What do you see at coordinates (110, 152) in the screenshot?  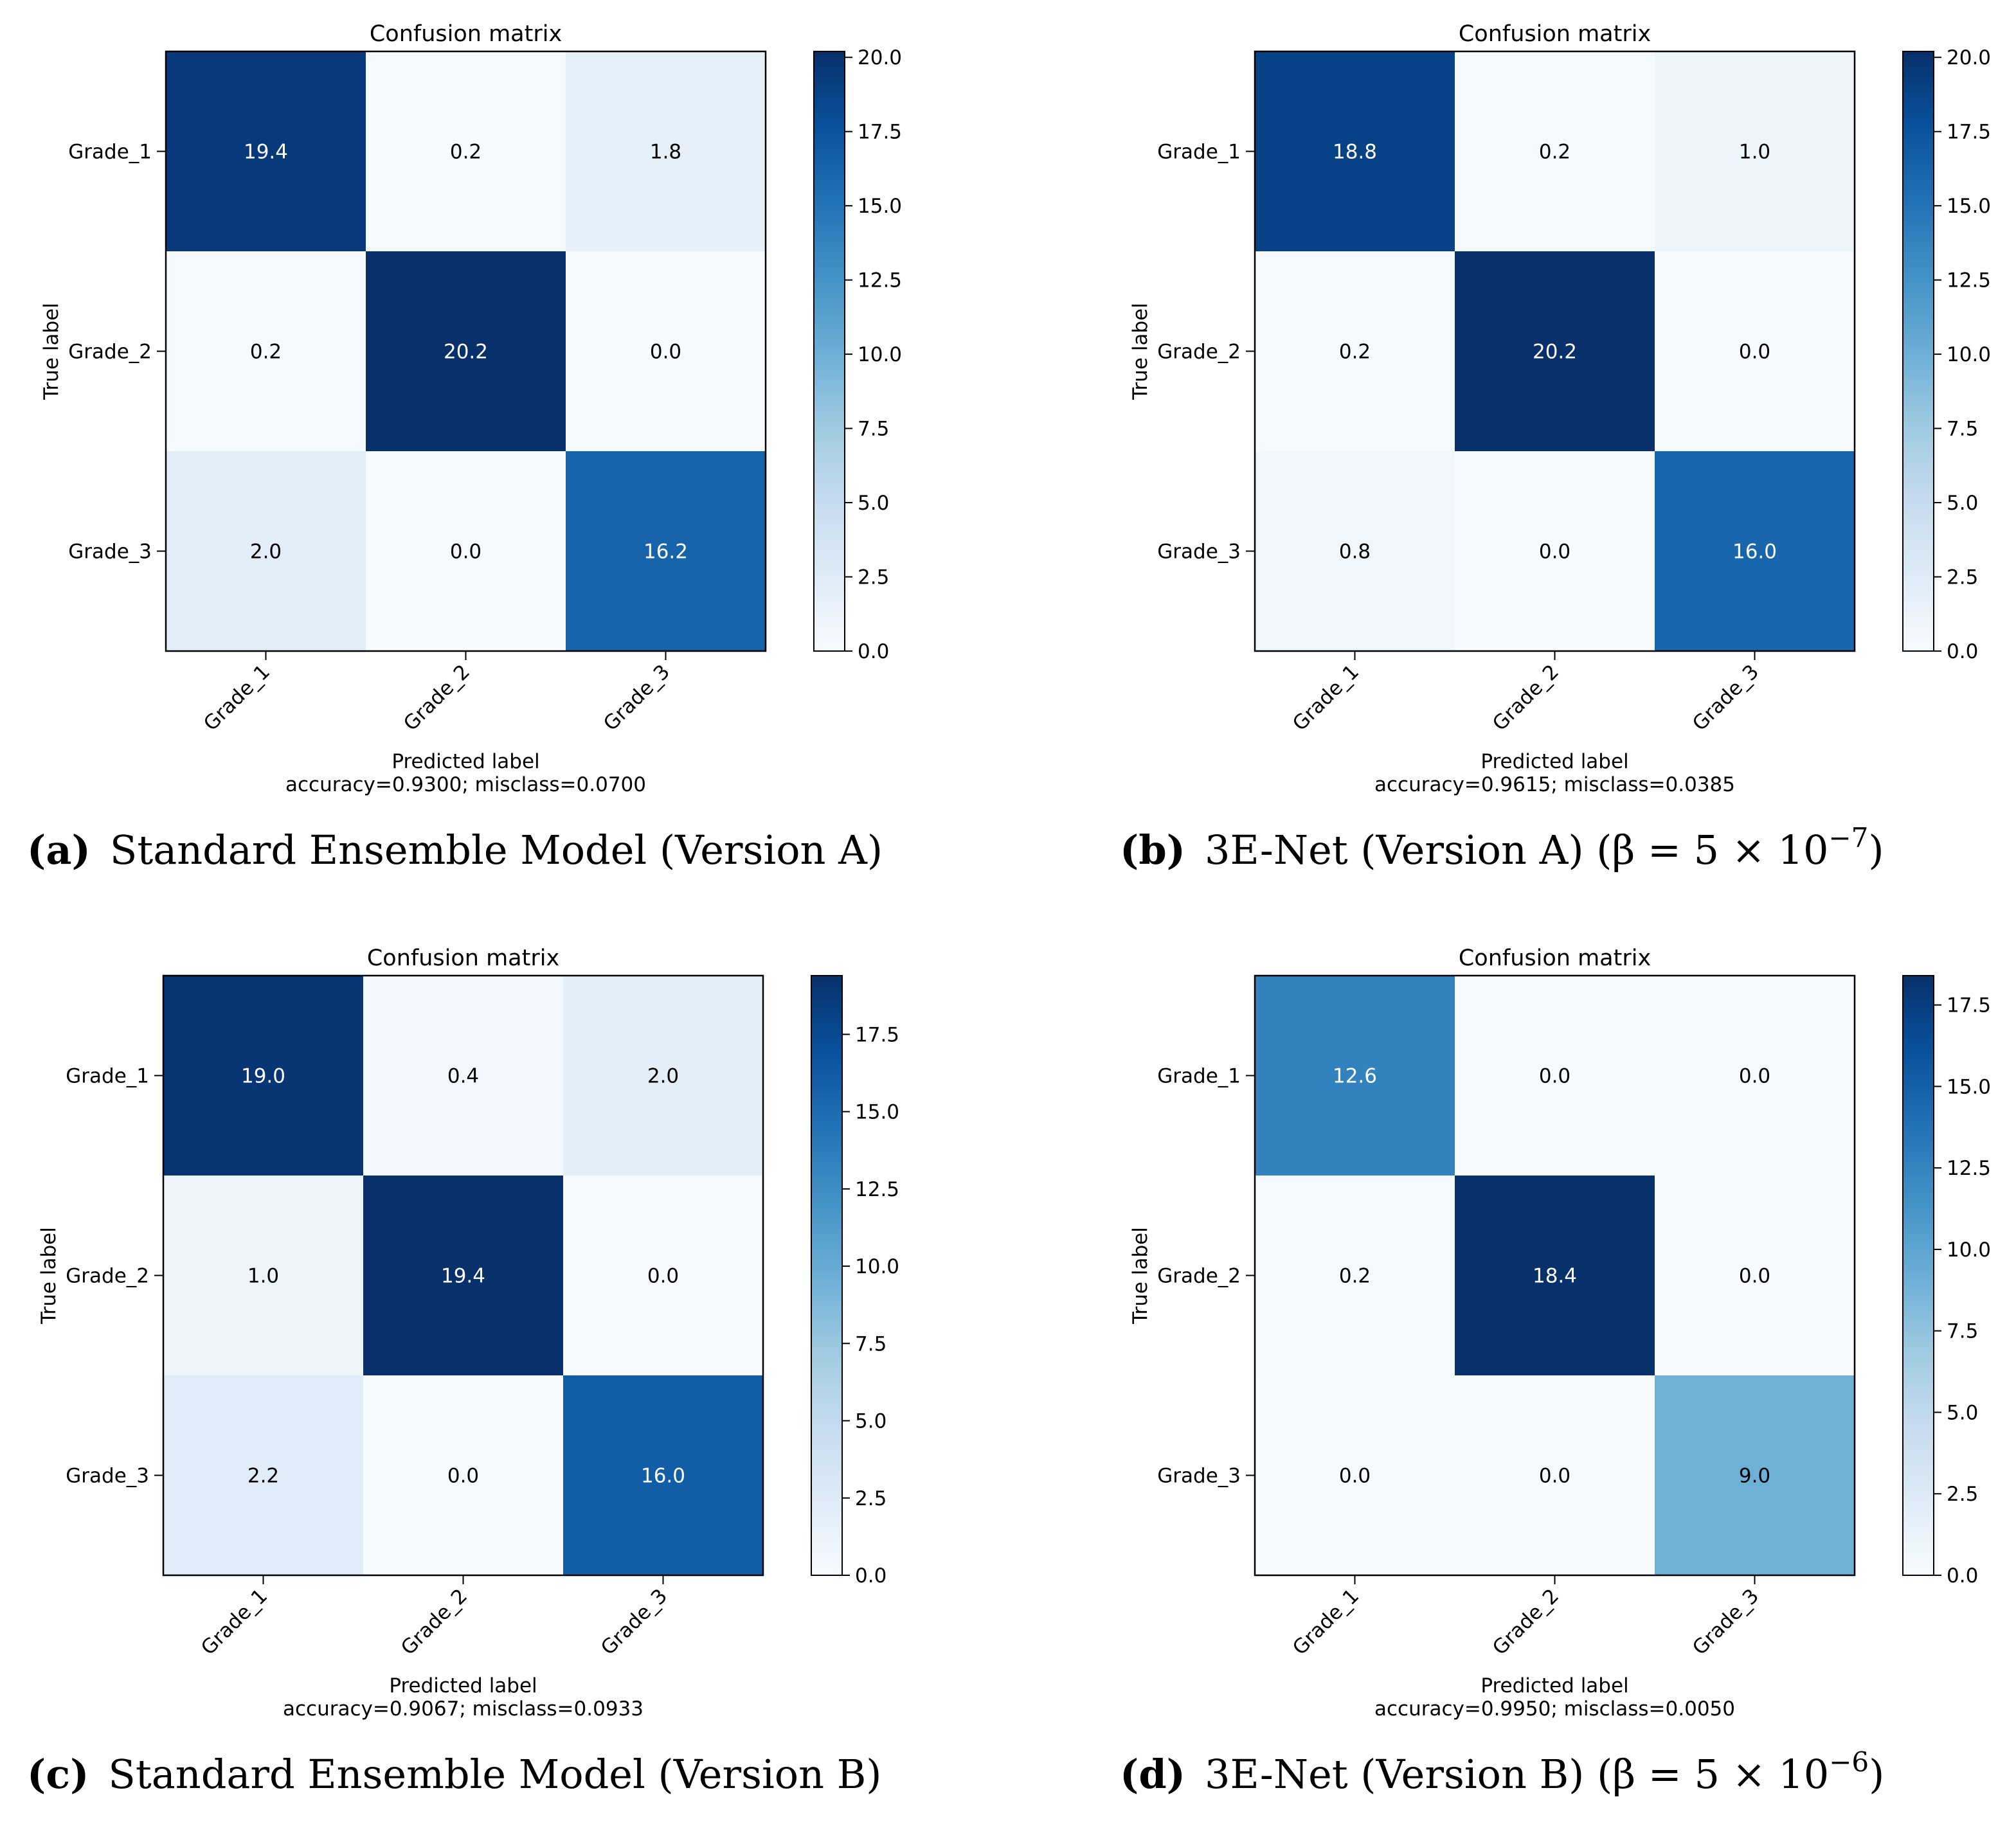 I see `y-tick-label: Grade_1` at bounding box center [110, 152].